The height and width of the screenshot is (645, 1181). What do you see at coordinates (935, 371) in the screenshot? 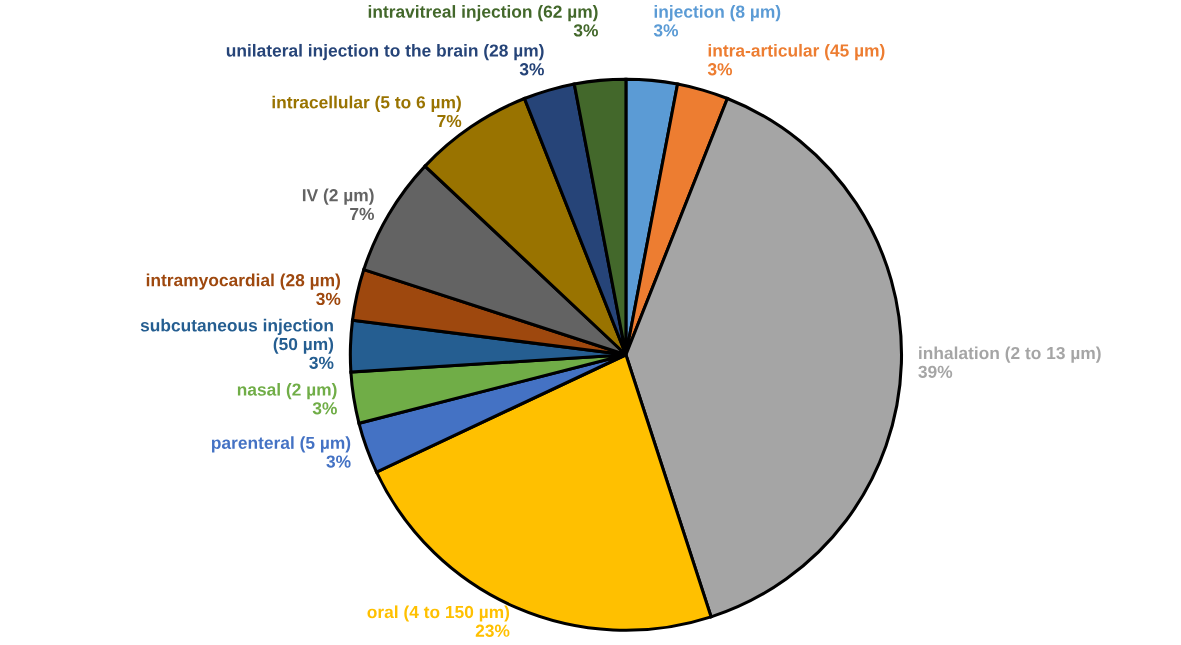
I see `data-label: 39%` at bounding box center [935, 371].